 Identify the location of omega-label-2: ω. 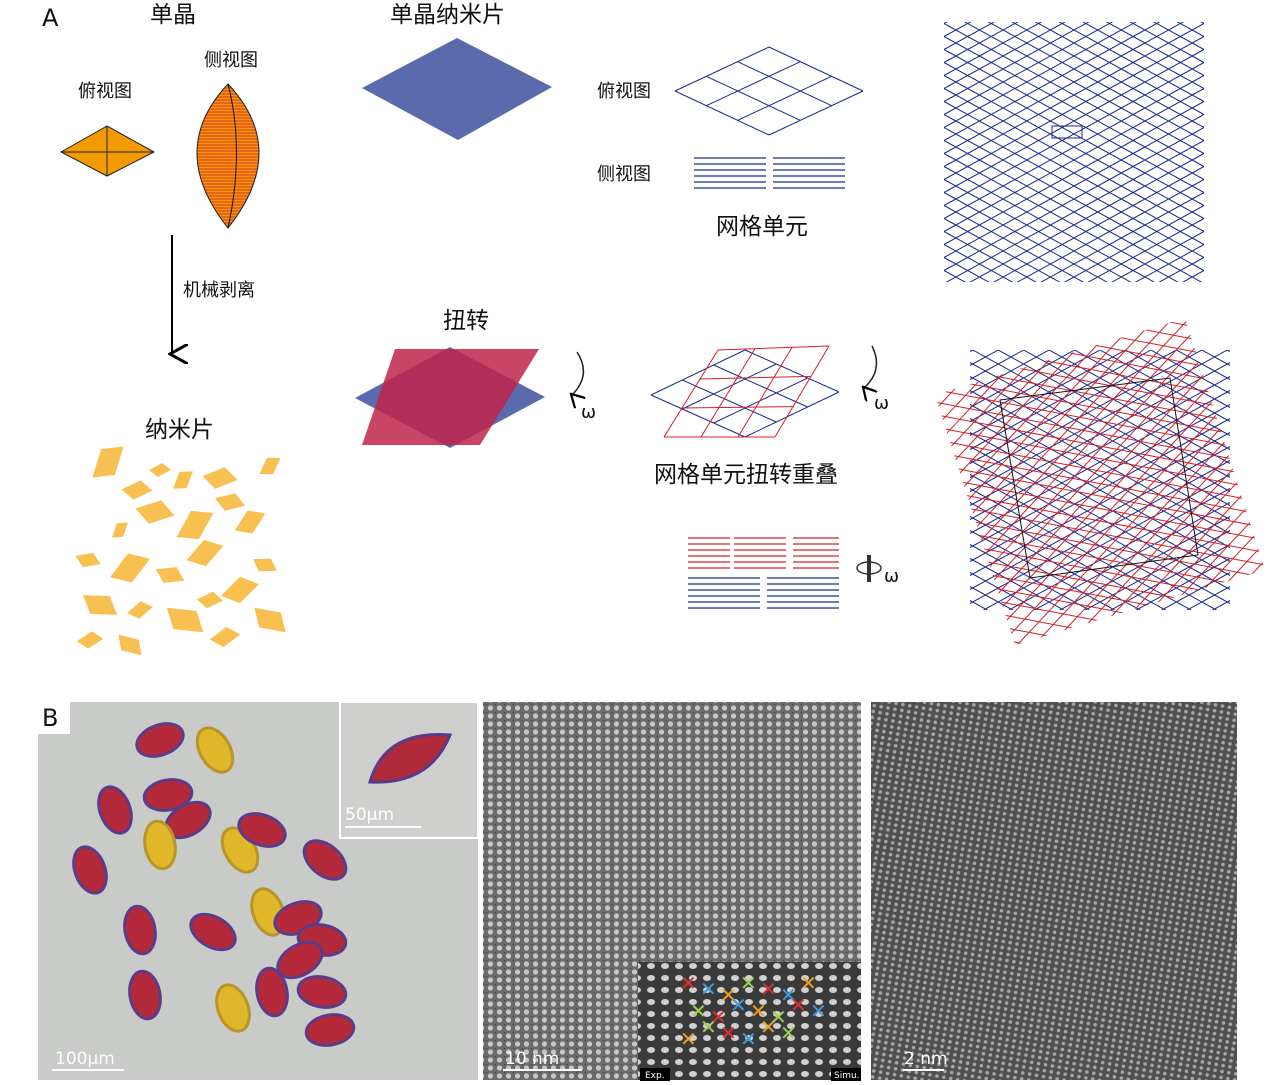
(881, 403).